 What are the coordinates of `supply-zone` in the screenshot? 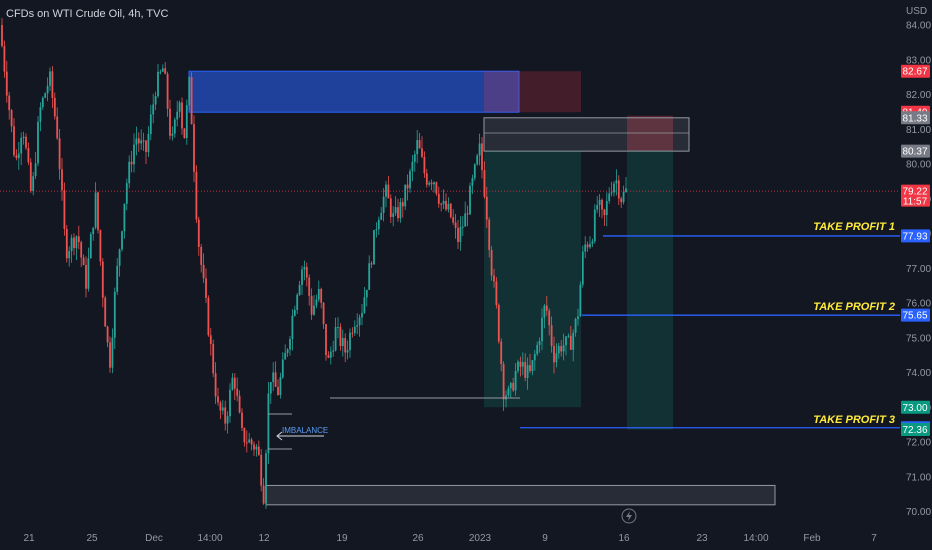 It's located at (354, 91).